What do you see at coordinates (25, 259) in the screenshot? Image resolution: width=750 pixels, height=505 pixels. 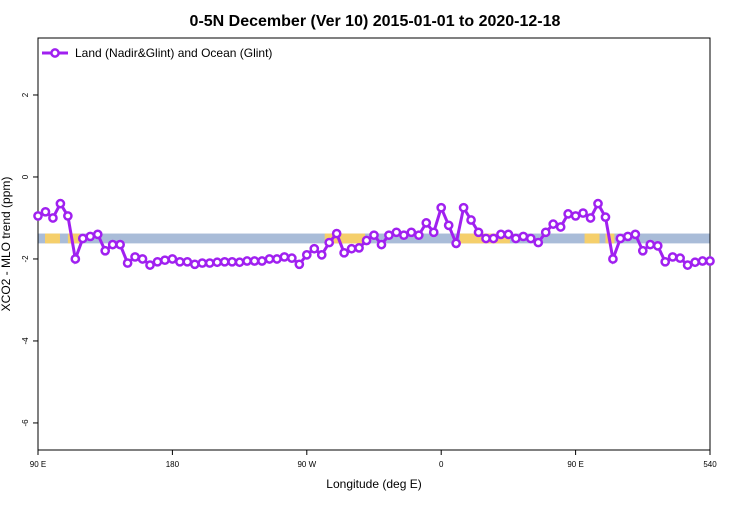 I see `y-tick-label: -2` at bounding box center [25, 259].